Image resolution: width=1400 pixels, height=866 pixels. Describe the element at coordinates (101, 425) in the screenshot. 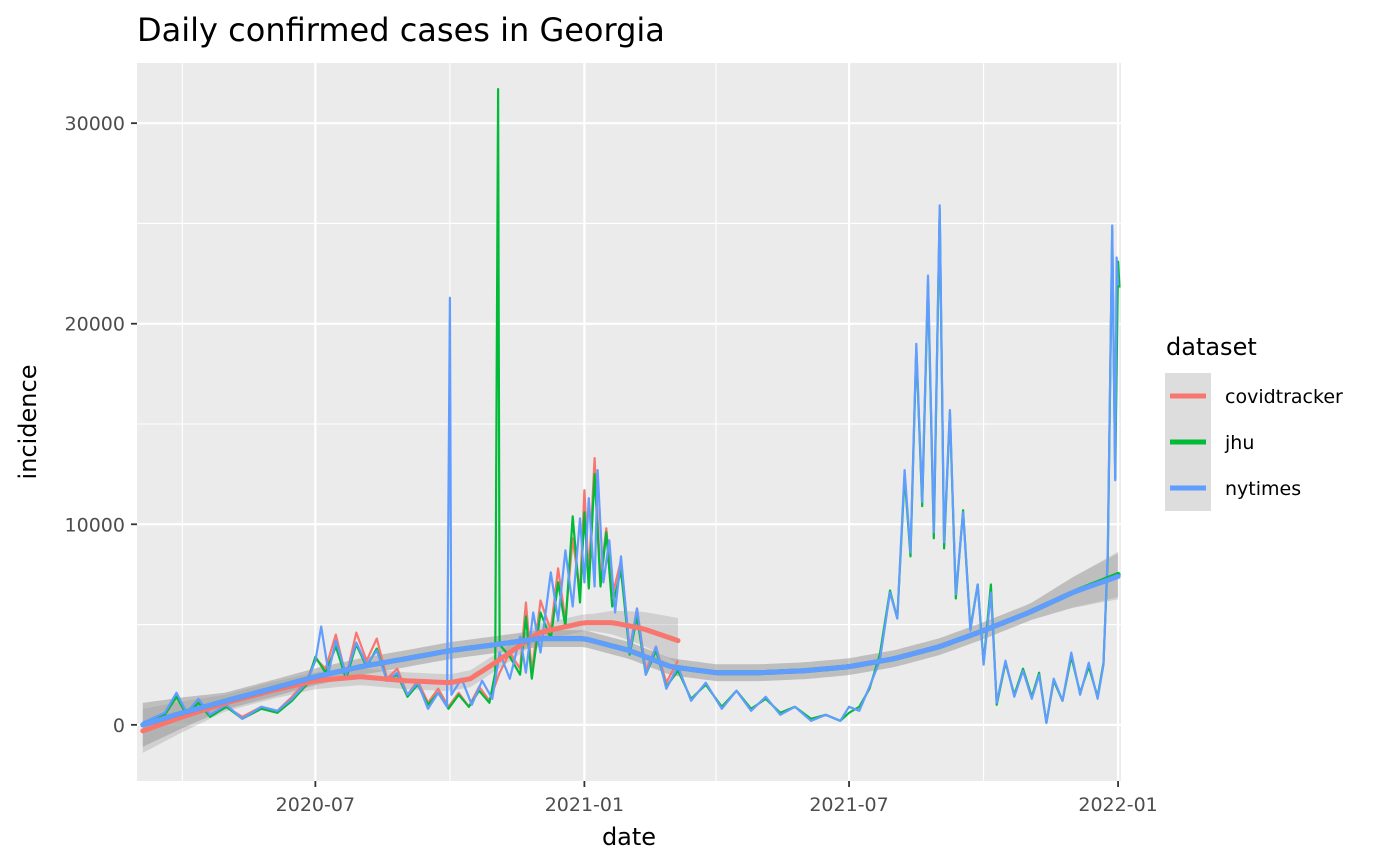

I see `y-axis: 0 10000 20000 30000` at that location.